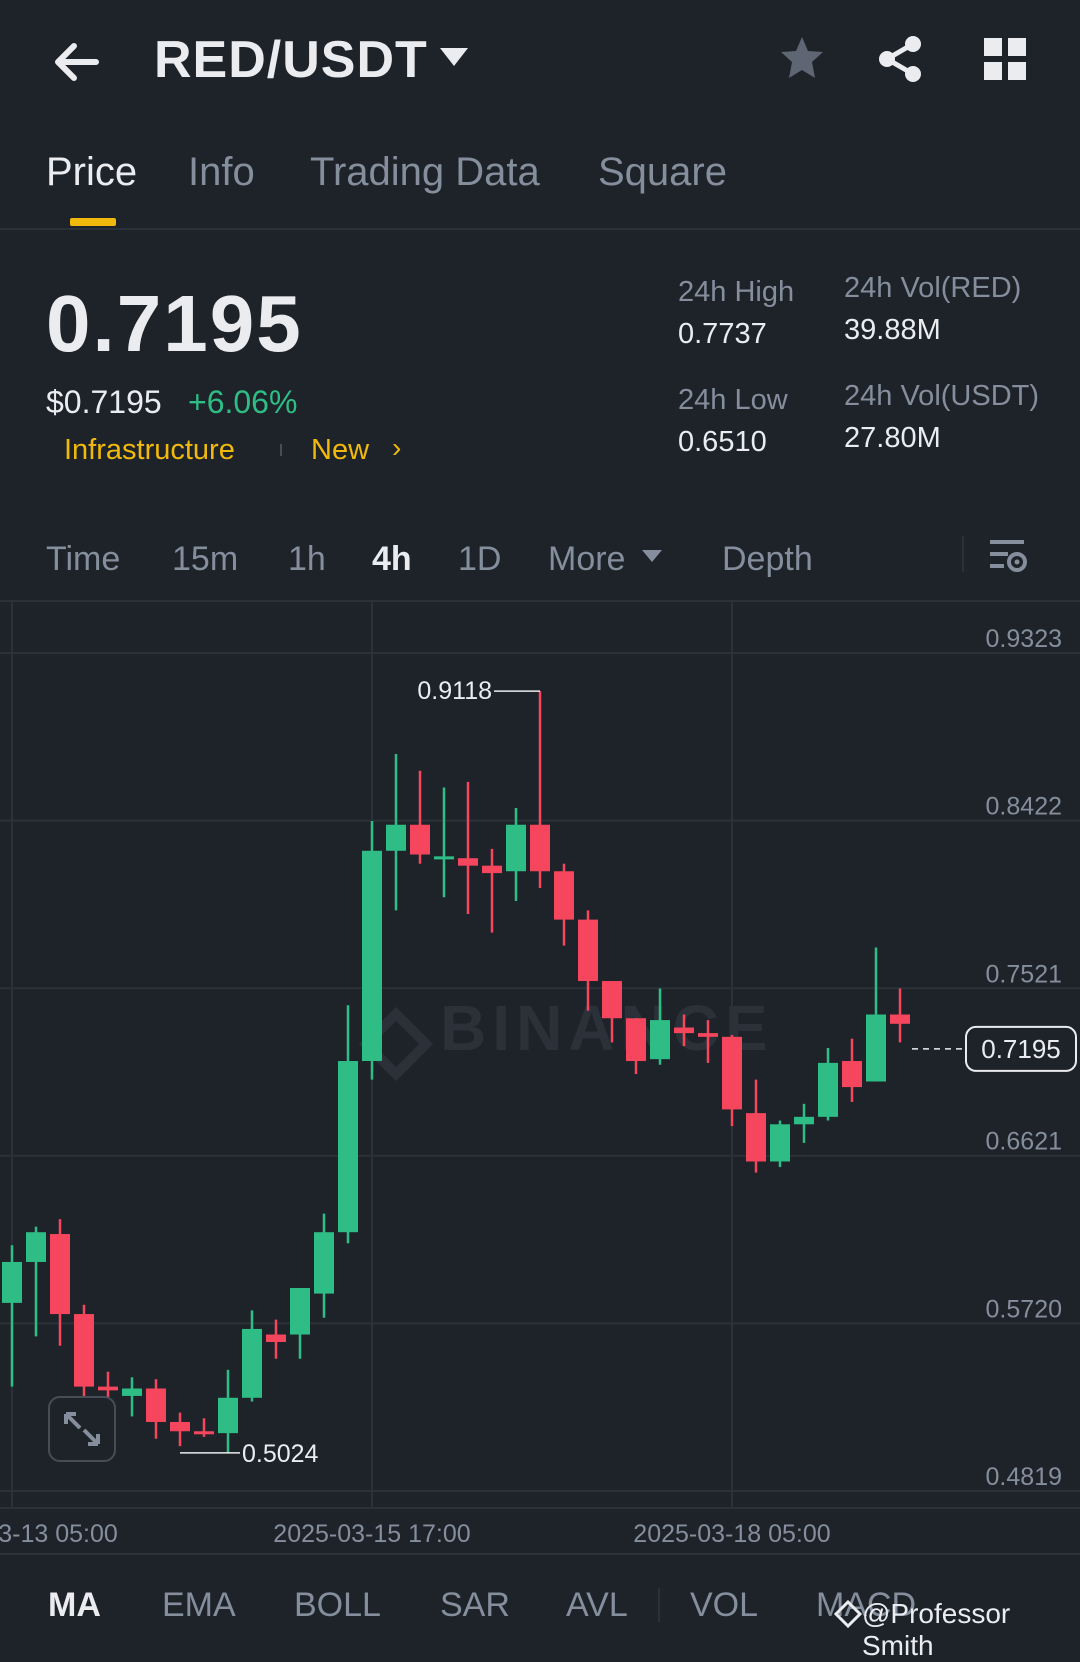  What do you see at coordinates (963, 554) in the screenshot?
I see `timeframe-separator` at bounding box center [963, 554].